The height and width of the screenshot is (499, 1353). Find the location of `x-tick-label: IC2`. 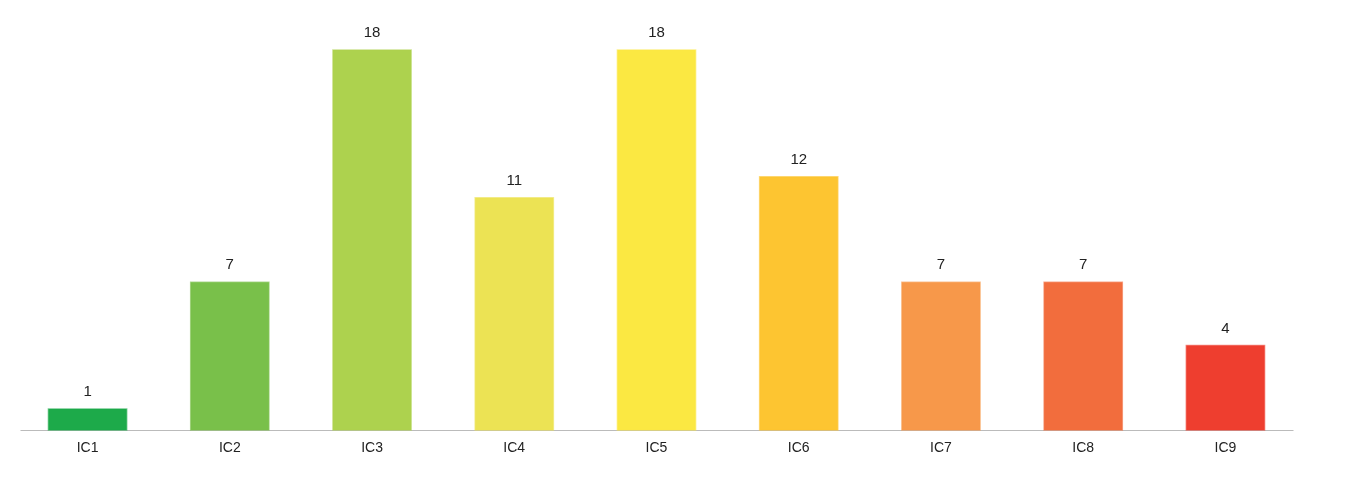

x-tick-label: IC2 is located at coordinates (229, 446).